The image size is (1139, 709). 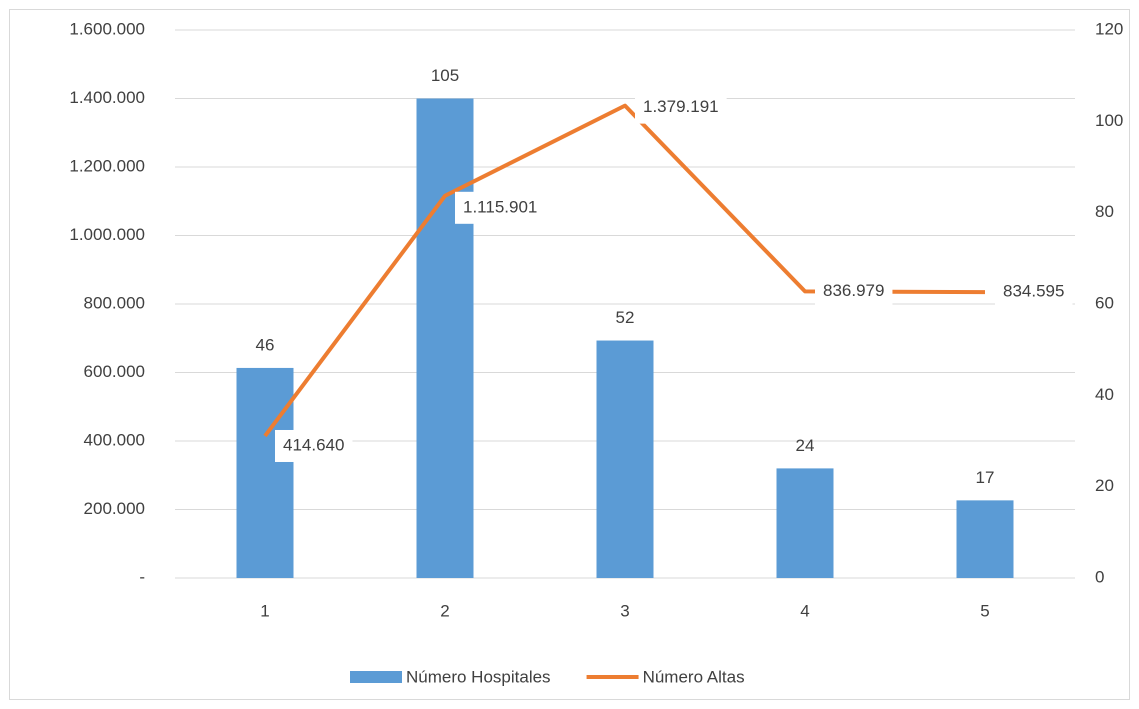 What do you see at coordinates (624, 610) in the screenshot?
I see `x-tick-label: 3` at bounding box center [624, 610].